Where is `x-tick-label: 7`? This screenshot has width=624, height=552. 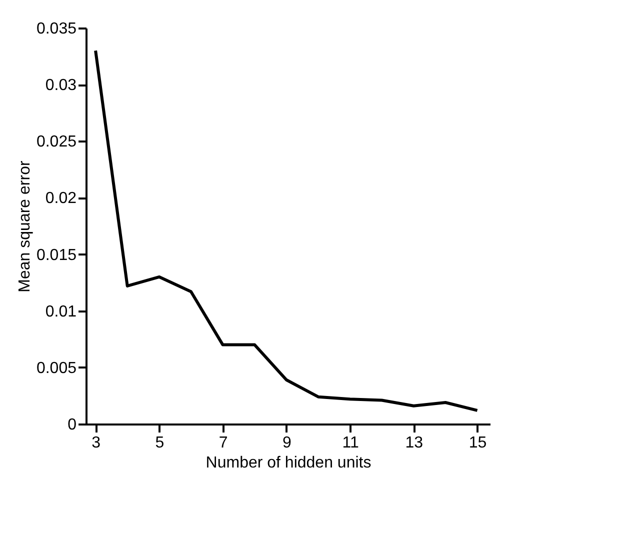
x-tick-label: 7 is located at coordinates (223, 443).